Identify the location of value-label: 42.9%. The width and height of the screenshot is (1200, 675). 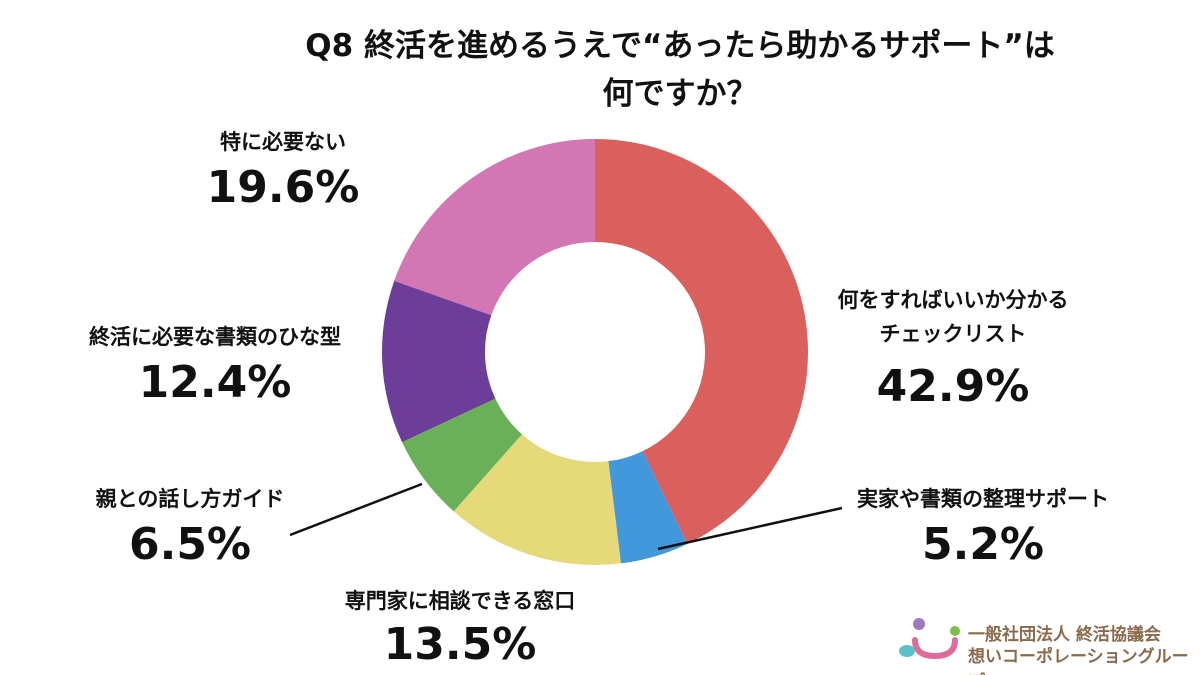
(953, 386).